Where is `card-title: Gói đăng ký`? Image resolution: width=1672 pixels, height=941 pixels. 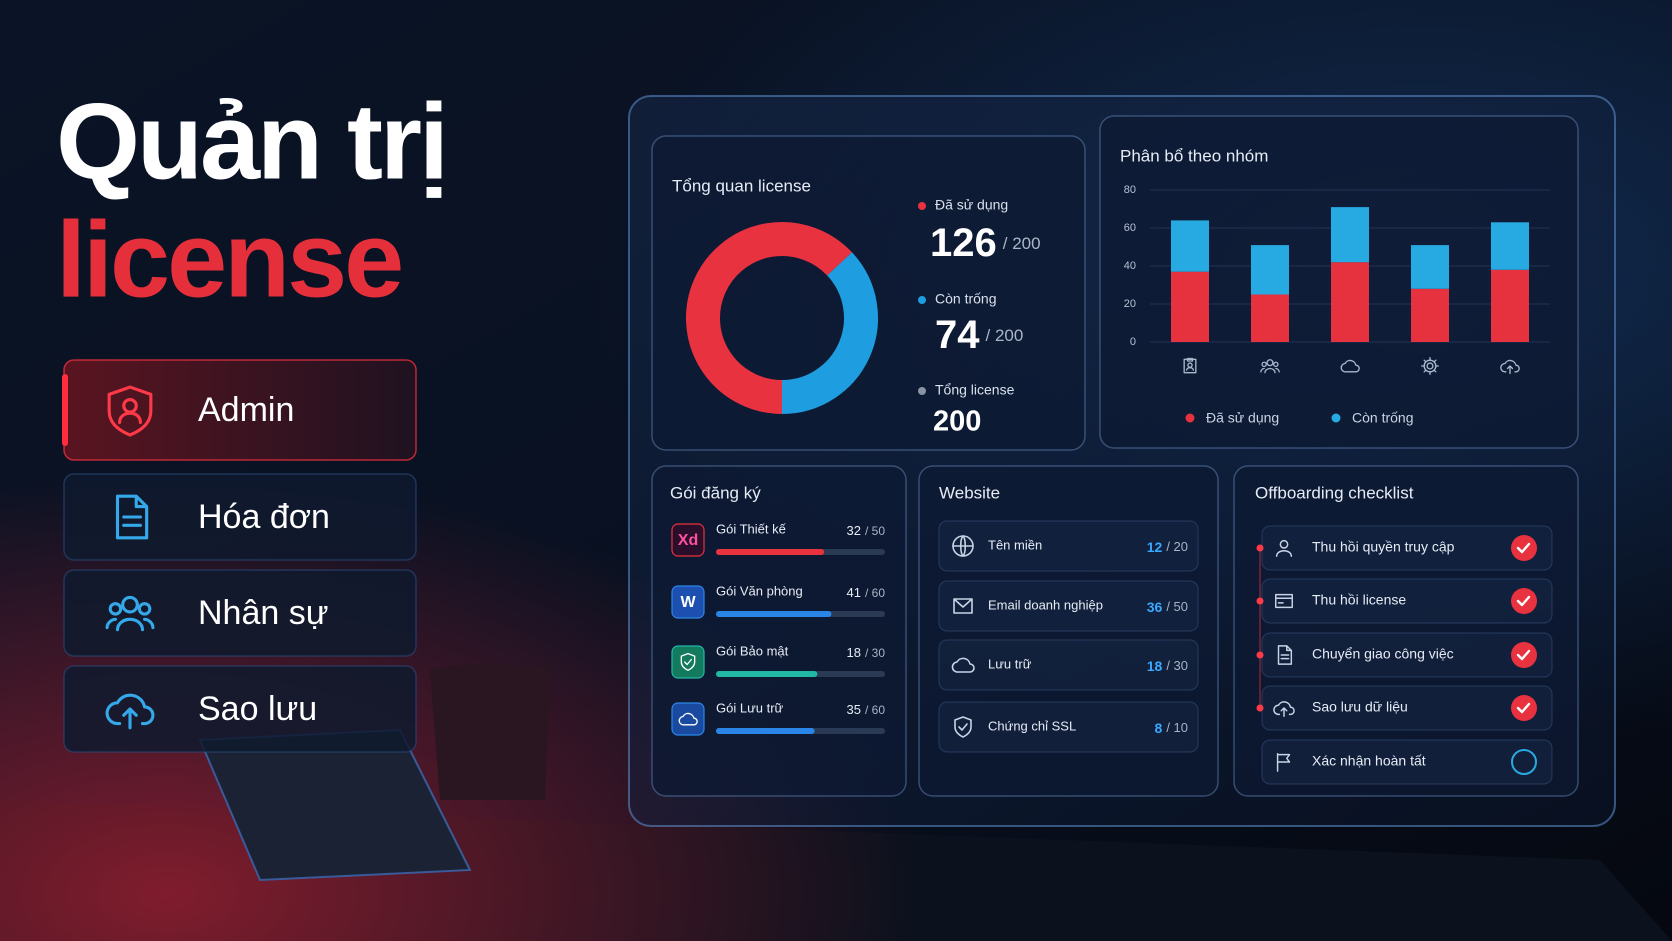
card-title: Gói đăng ký is located at coordinates (715, 492).